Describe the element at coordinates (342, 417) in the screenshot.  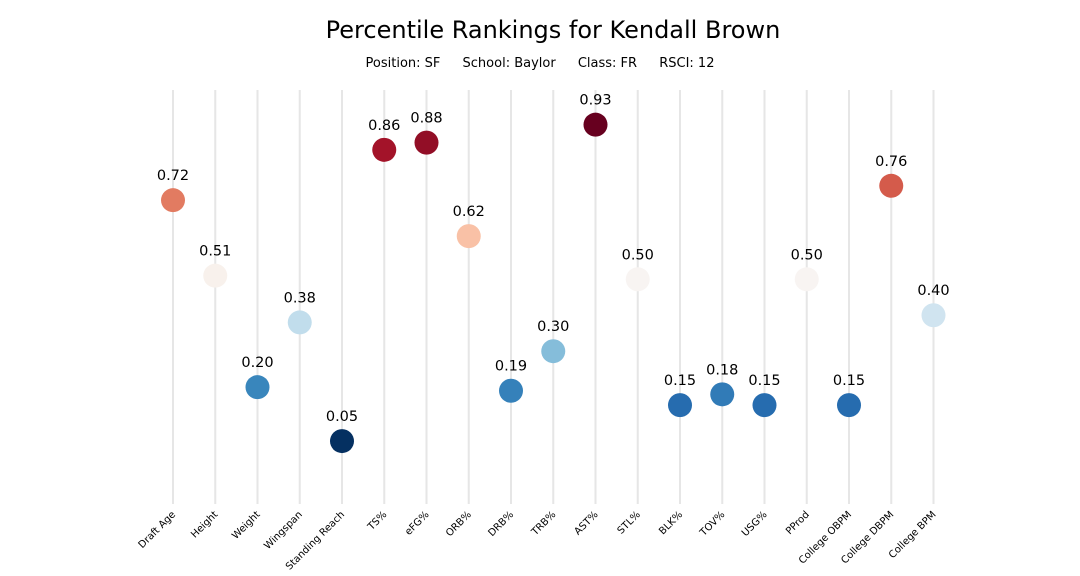
I see `value-label: 0.05` at that location.